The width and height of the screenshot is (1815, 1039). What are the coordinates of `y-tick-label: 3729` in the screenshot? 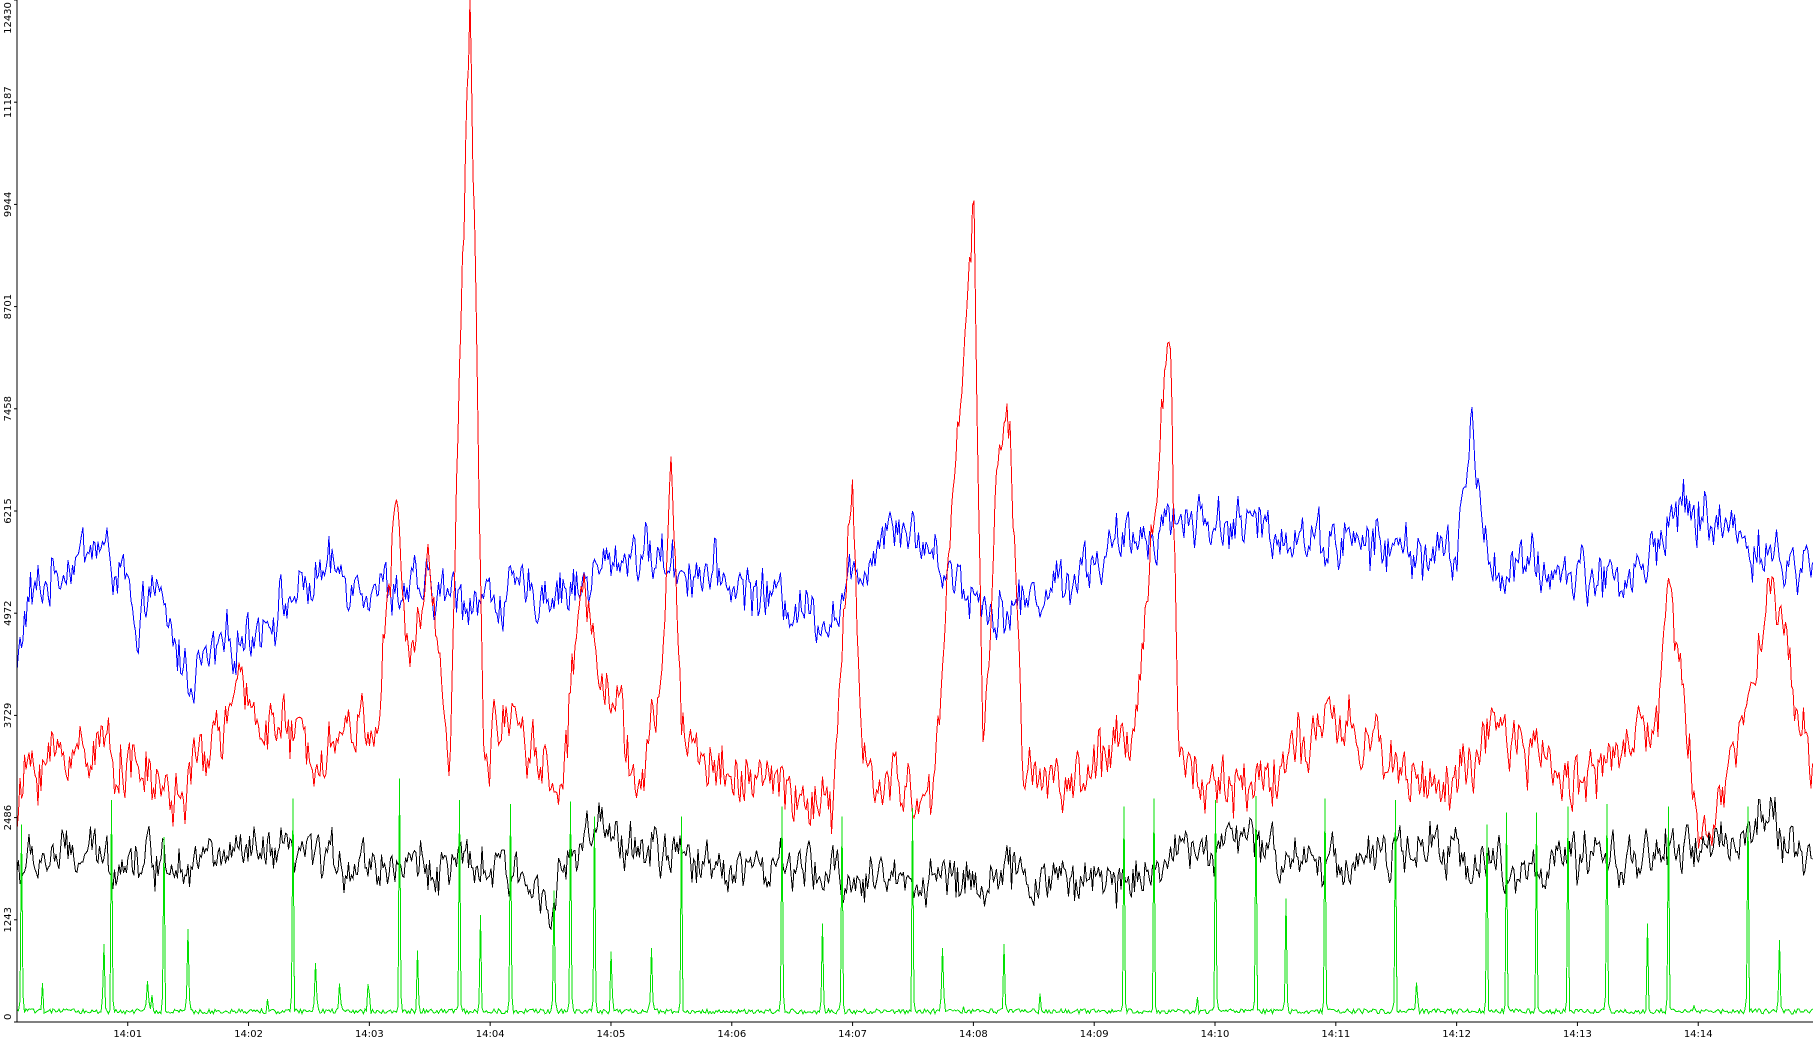 It's located at (8, 715).